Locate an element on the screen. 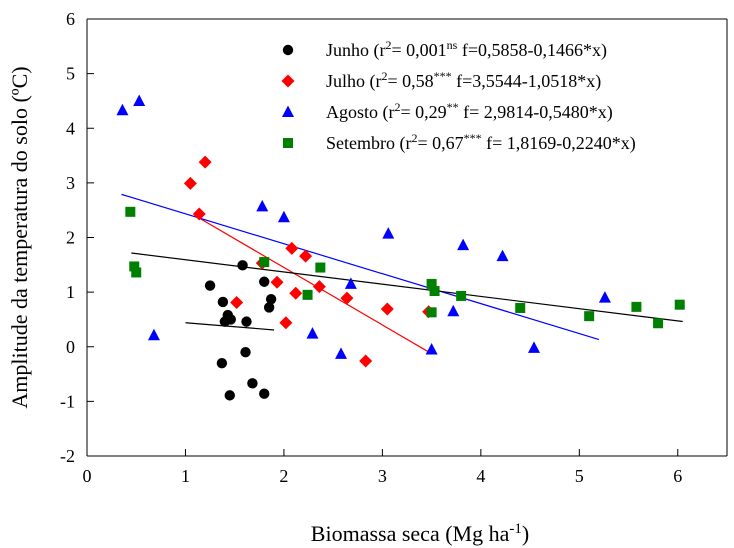  y-axis-ticks: -2 -1 0 1 2 3 4 5 6 is located at coordinates (77, 237).